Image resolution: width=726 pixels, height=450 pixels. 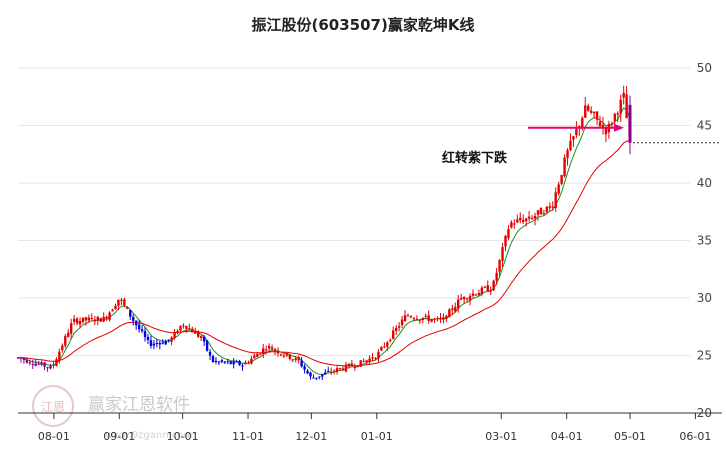 What do you see at coordinates (533, 144) in the screenshot?
I see `signal-annotation: 红转紫下跌` at bounding box center [533, 144].